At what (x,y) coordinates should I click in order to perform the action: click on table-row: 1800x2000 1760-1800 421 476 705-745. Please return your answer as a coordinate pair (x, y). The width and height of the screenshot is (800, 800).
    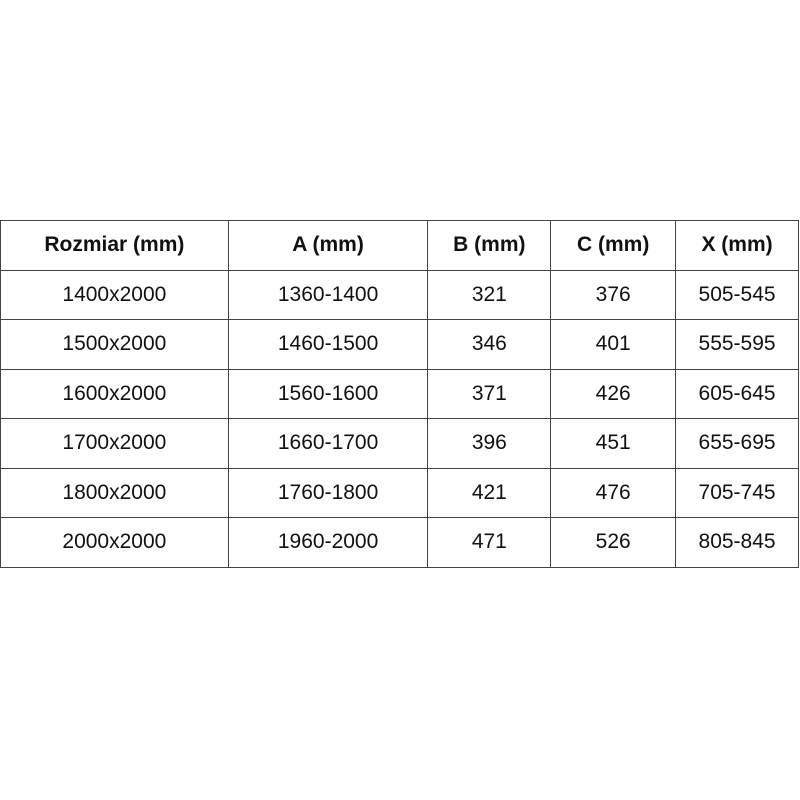
    Looking at the image, I should click on (399, 492).